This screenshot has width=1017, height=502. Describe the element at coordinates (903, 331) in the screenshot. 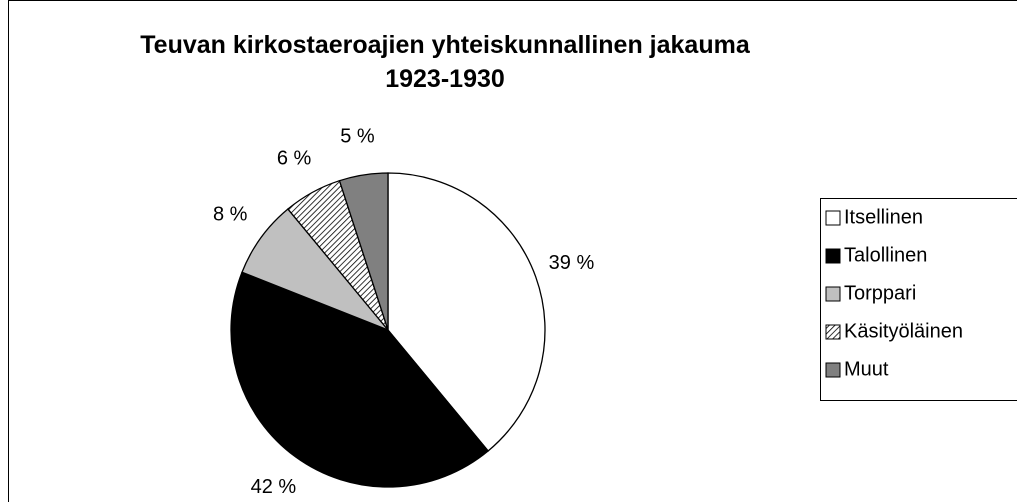

I see `legend-label: Käsityöläinen` at that location.